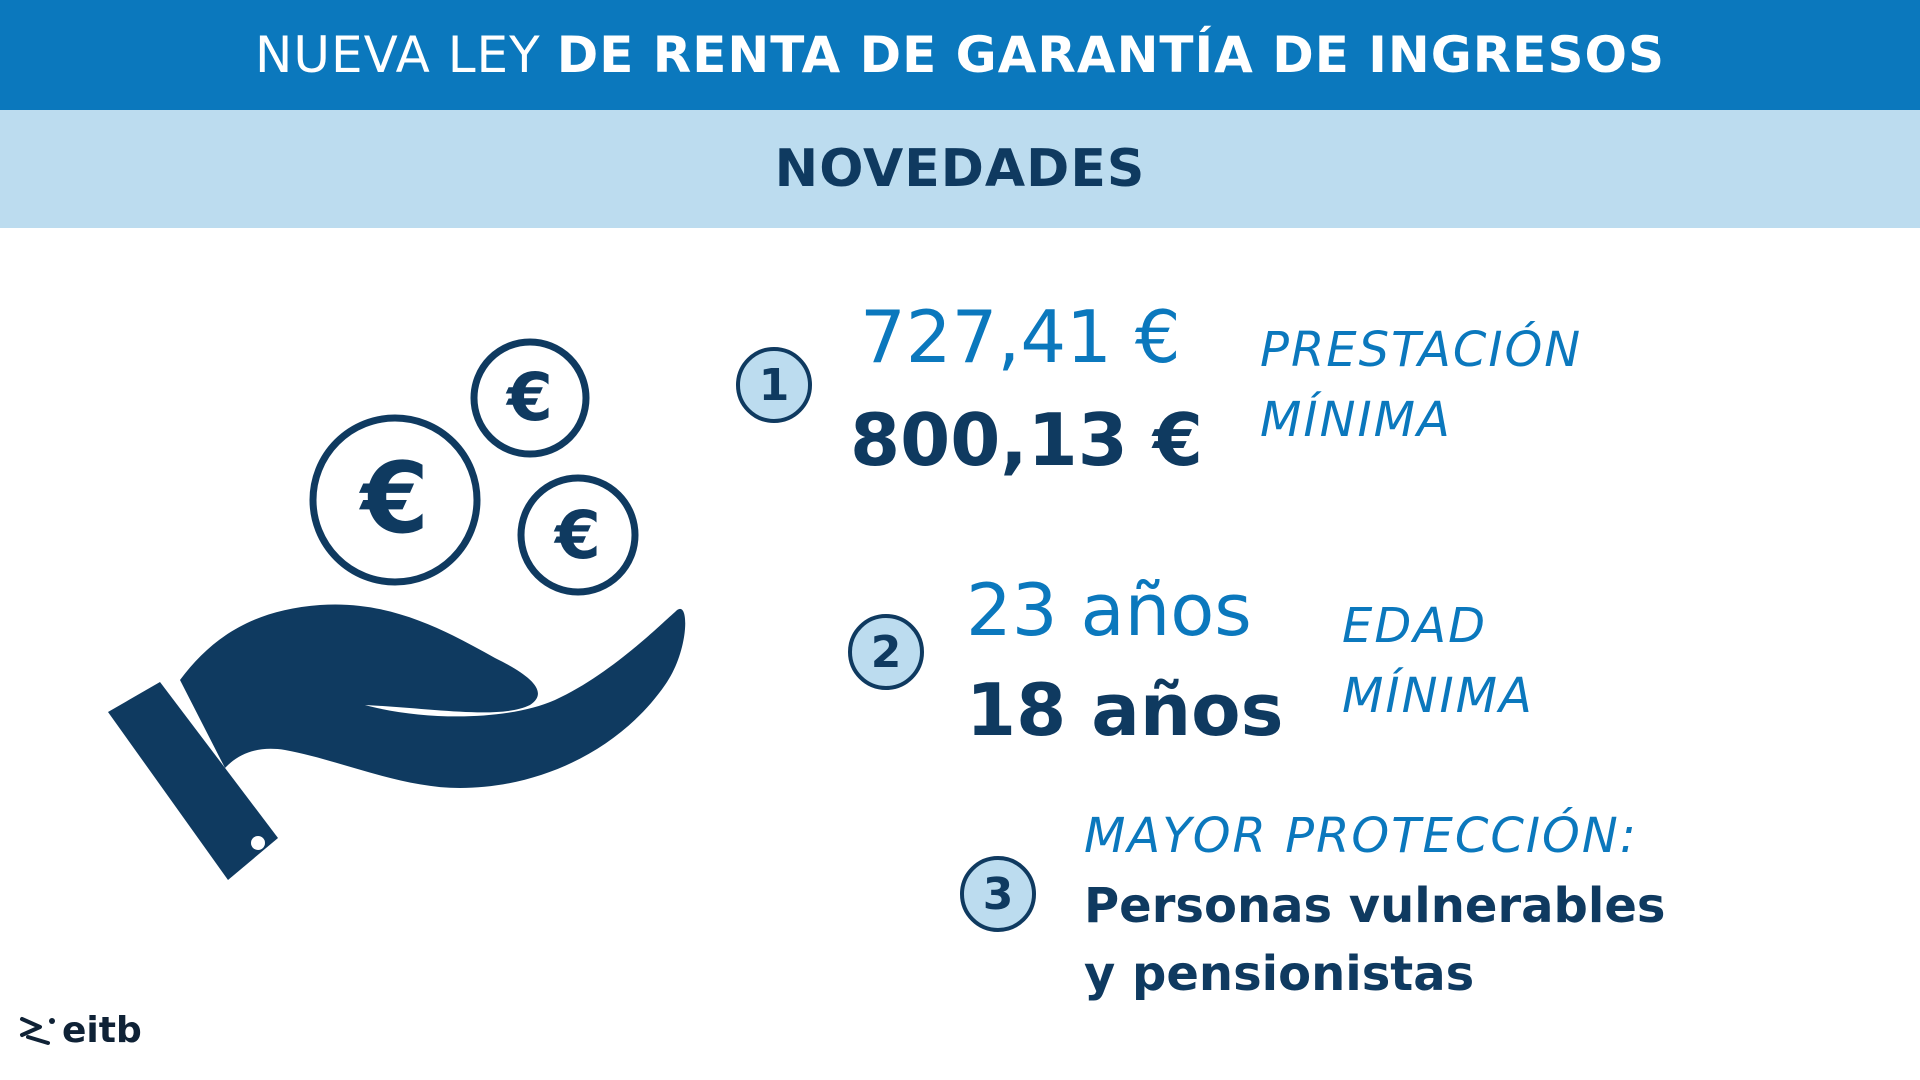  What do you see at coordinates (193, 781) in the screenshot?
I see `hand-cuff` at bounding box center [193, 781].